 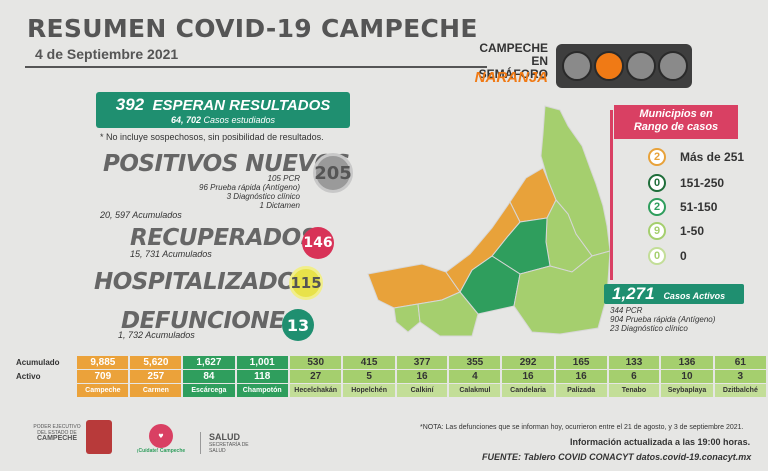 What do you see at coordinates (657, 231) in the screenshot?
I see `legend-count-3: 9` at bounding box center [657, 231].